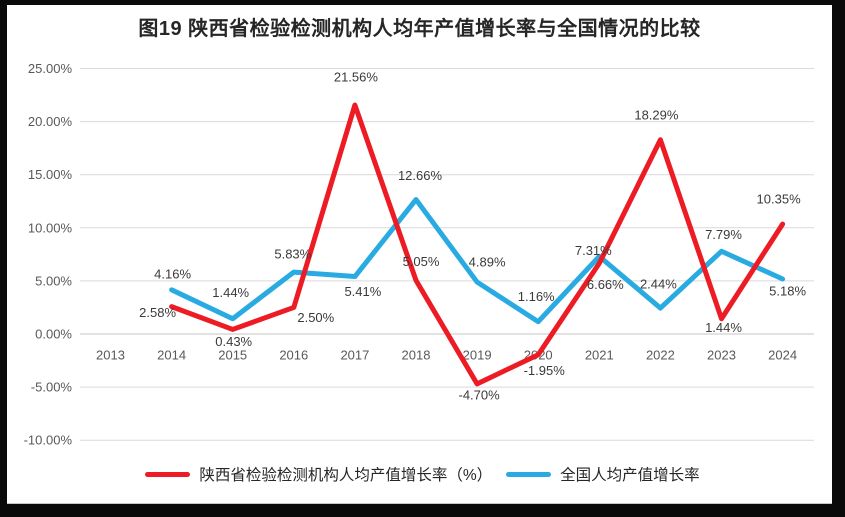 This screenshot has width=845, height=517. Describe the element at coordinates (172, 273) in the screenshot. I see `data-label-national-2014: 4.16%` at that location.